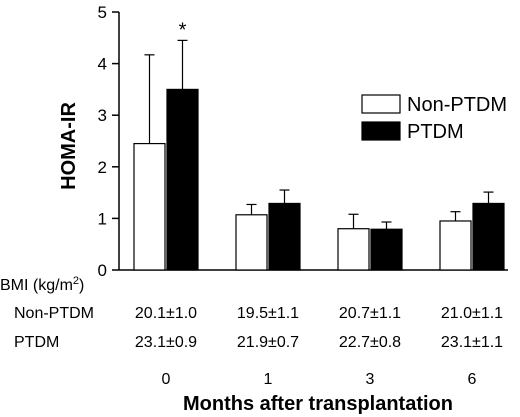 The image size is (520, 417). What do you see at coordinates (381, 104) in the screenshot?
I see `legend-swatch-non-ptdm` at bounding box center [381, 104].